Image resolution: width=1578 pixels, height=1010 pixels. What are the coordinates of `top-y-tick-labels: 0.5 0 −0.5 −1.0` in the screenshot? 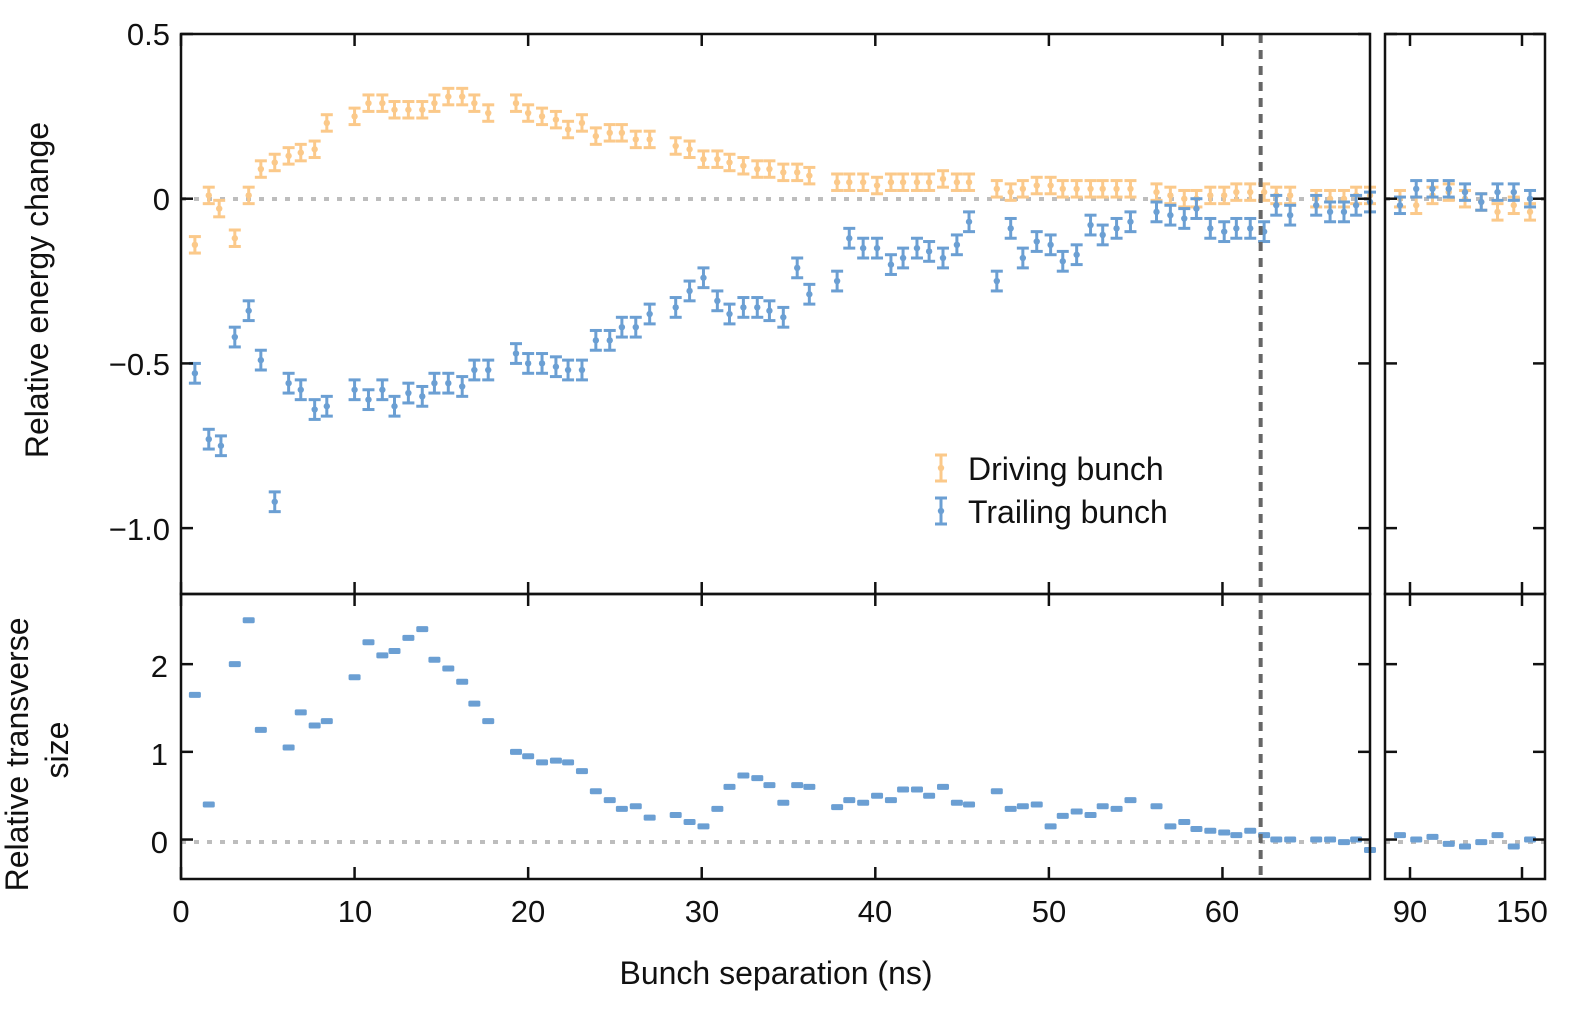 It's located at (139, 282).